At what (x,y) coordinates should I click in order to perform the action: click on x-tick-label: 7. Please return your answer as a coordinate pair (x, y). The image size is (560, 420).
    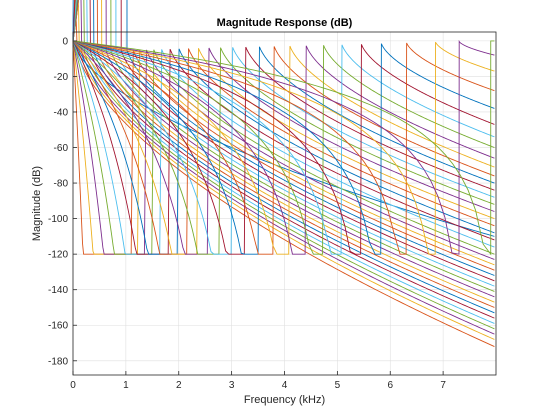
    Looking at the image, I should click on (443, 385).